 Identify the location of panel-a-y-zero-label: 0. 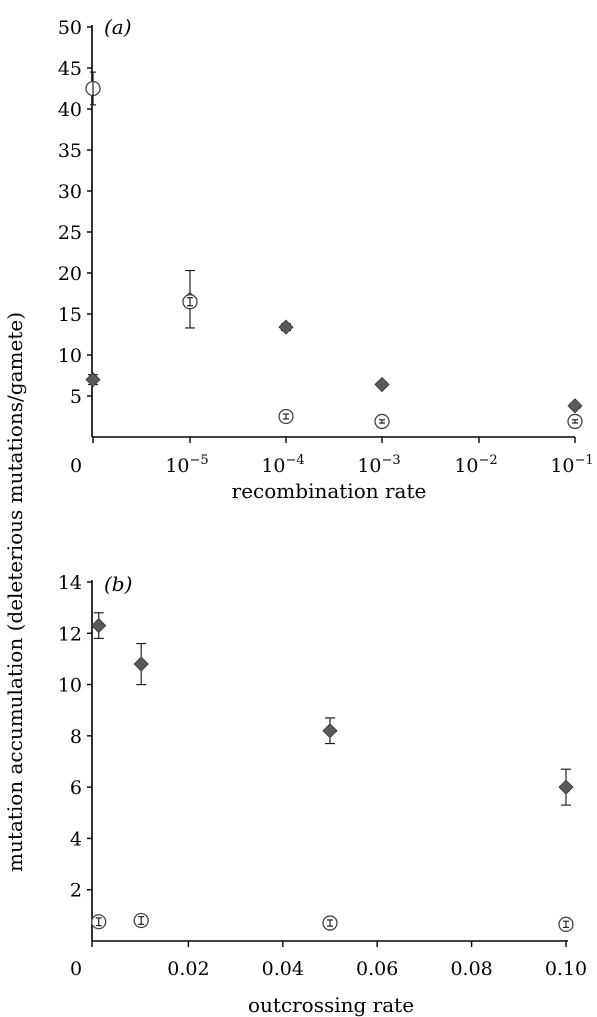
(76, 466).